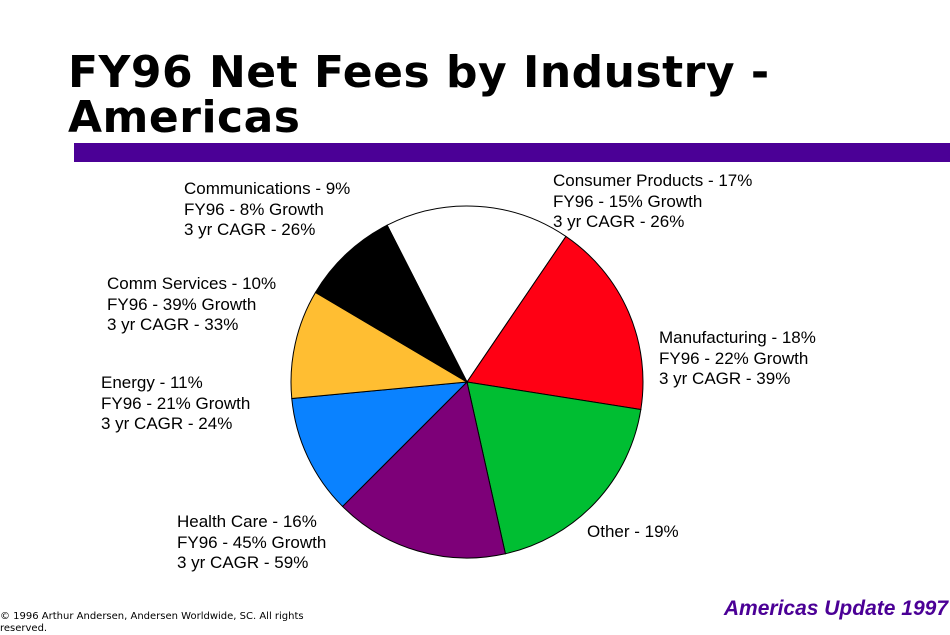  Describe the element at coordinates (737, 337) in the screenshot. I see `label-line: Manufacturing - 18%` at that location.